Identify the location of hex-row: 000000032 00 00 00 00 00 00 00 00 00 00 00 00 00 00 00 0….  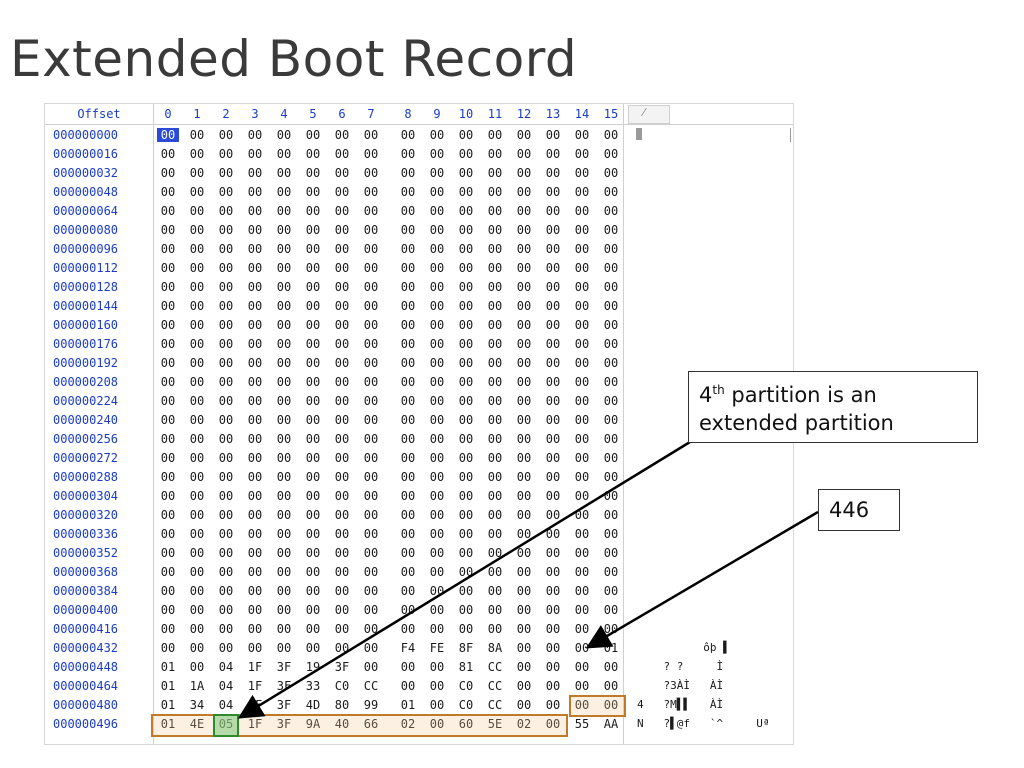
(419, 173).